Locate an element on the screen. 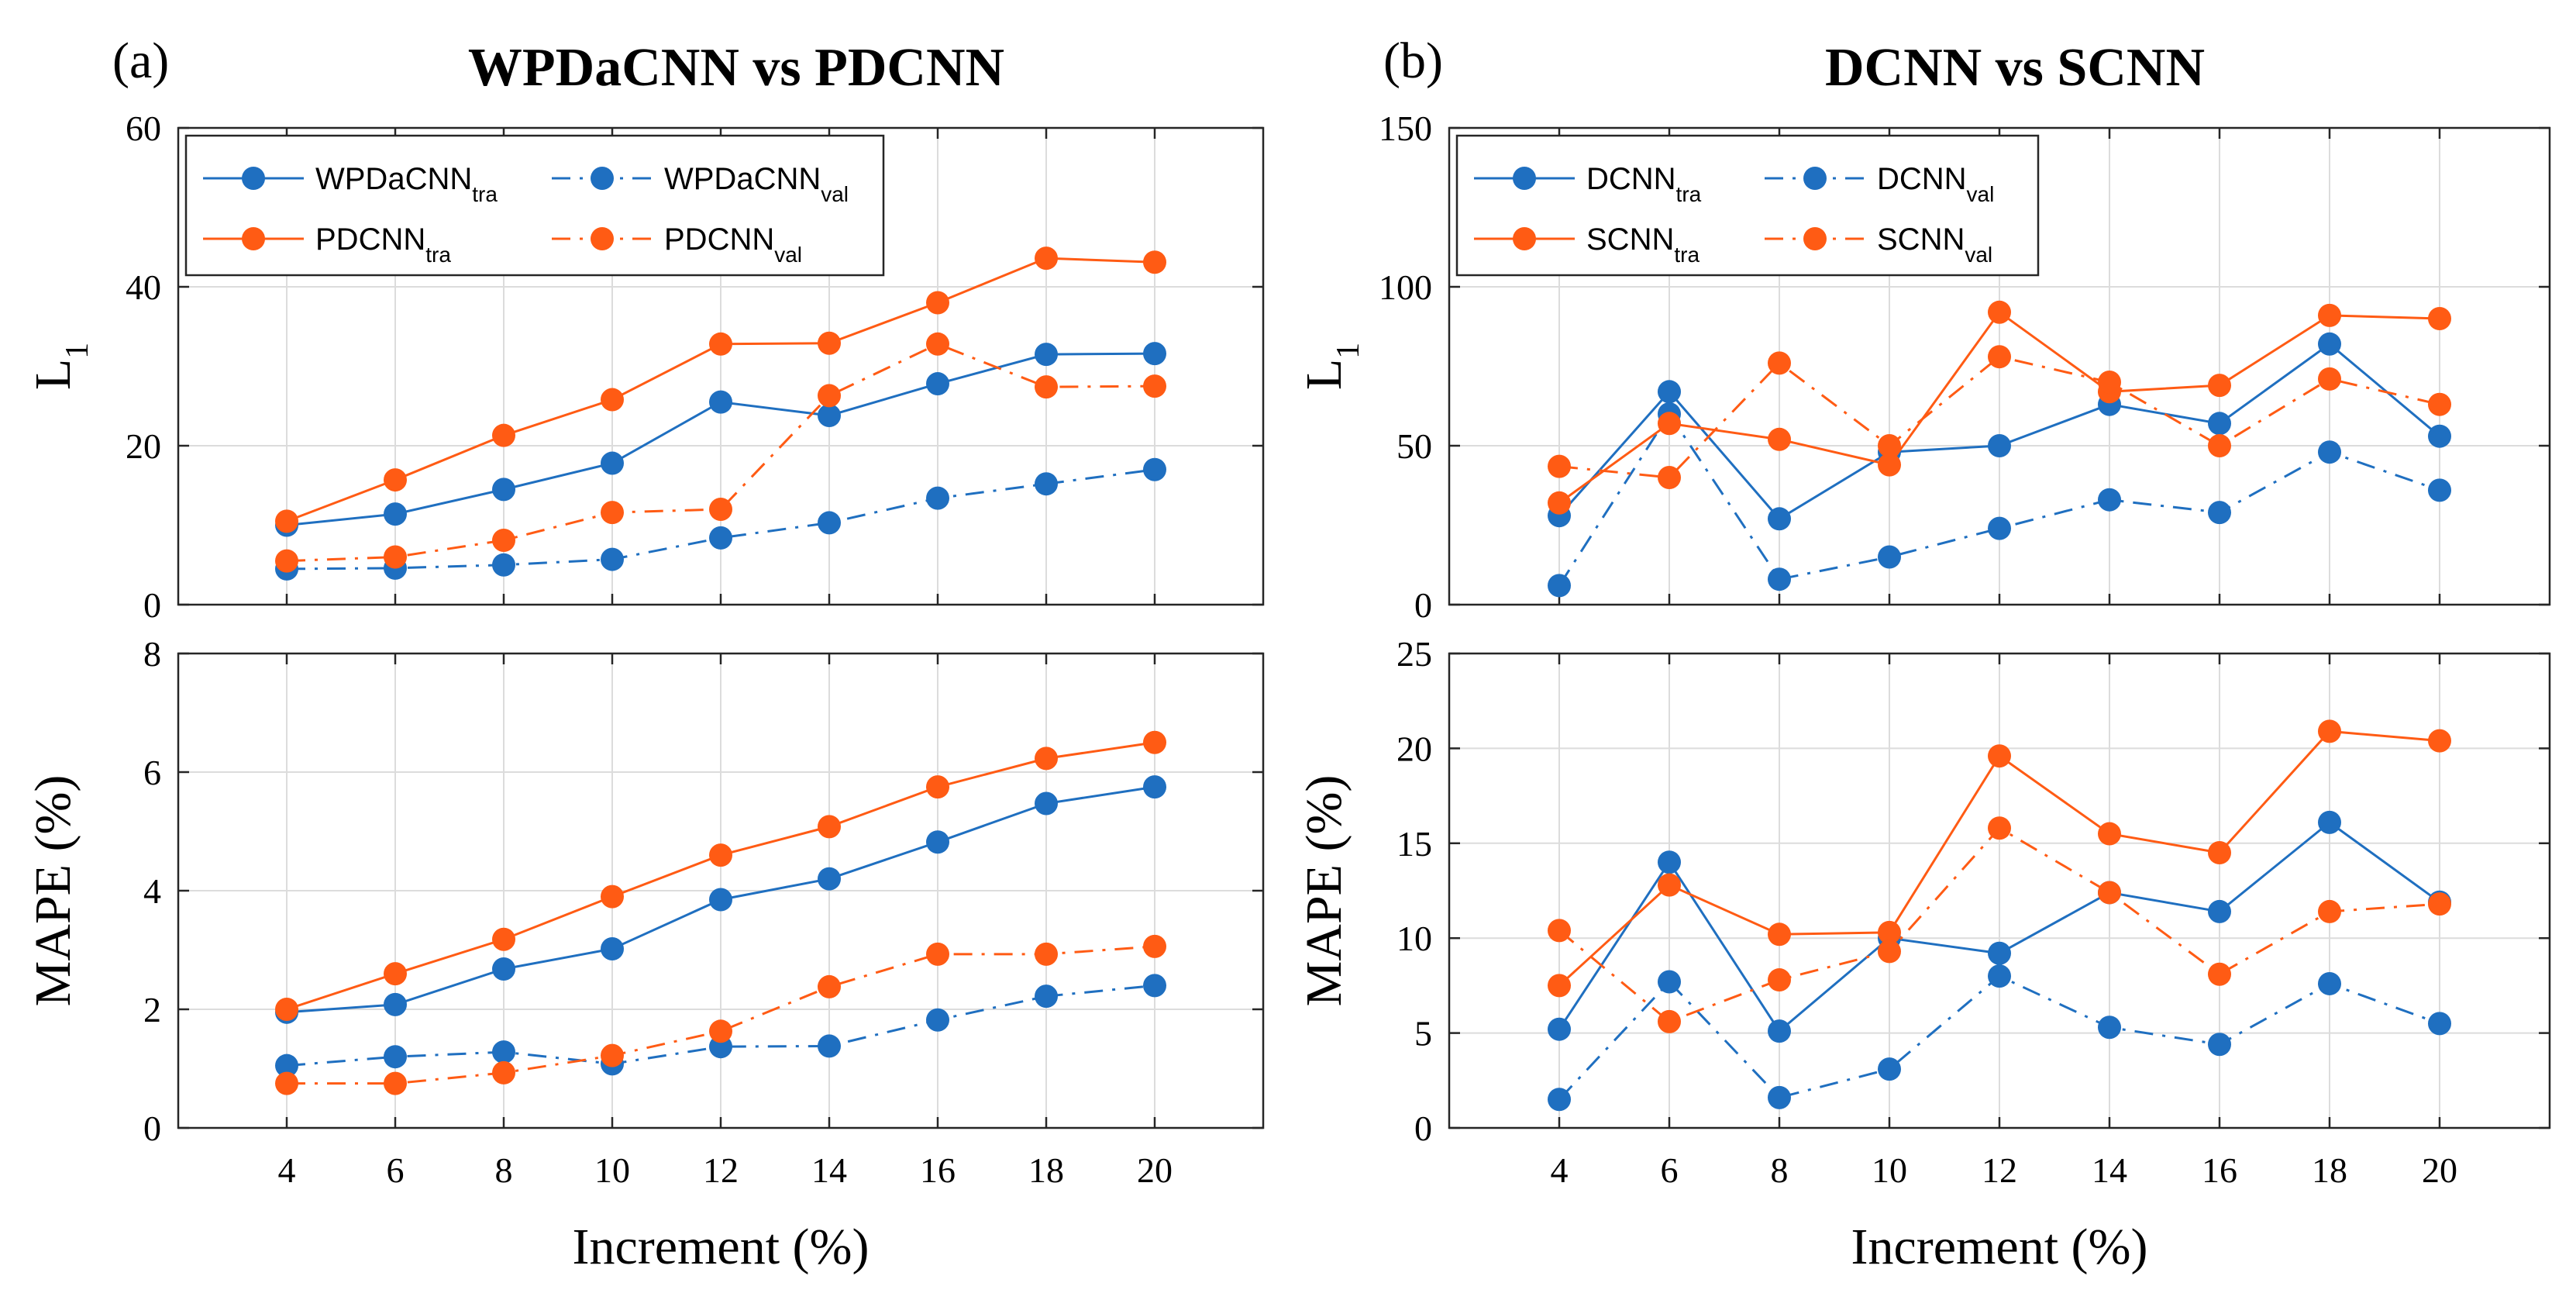  x-tick-label: 12 is located at coordinates (721, 1170).